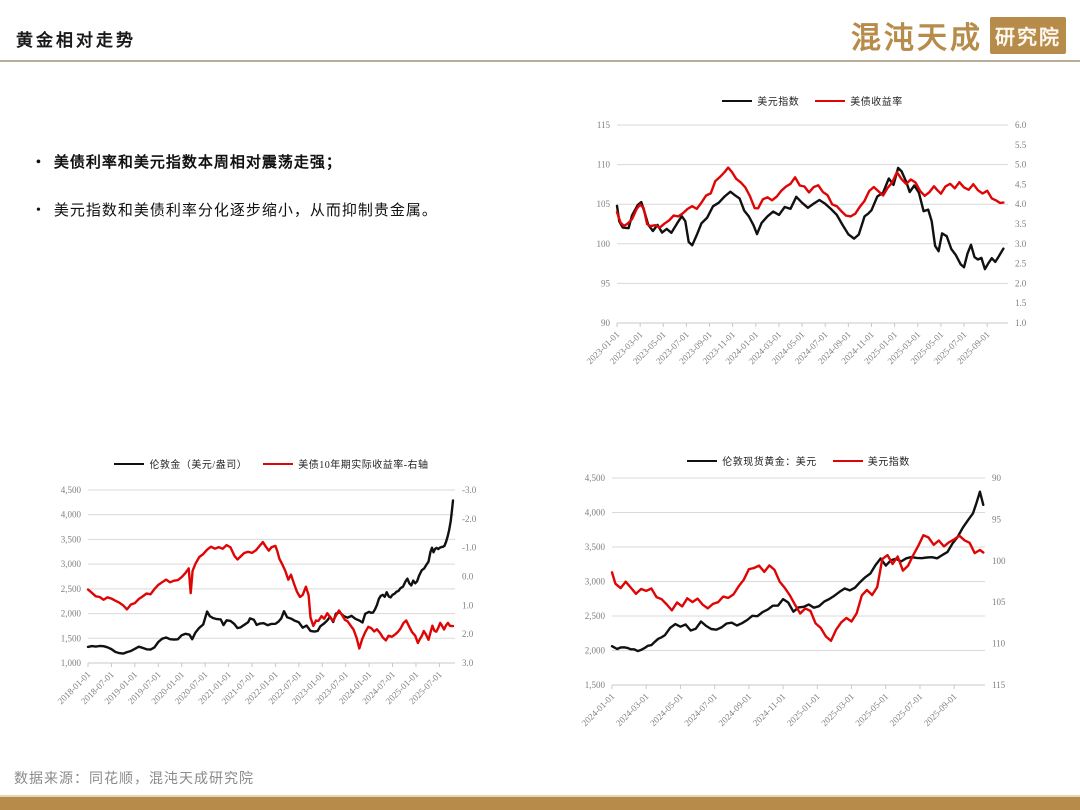 The height and width of the screenshot is (810, 1080). I want to click on left-axis-tick-label: 1,000, so click(71, 663).